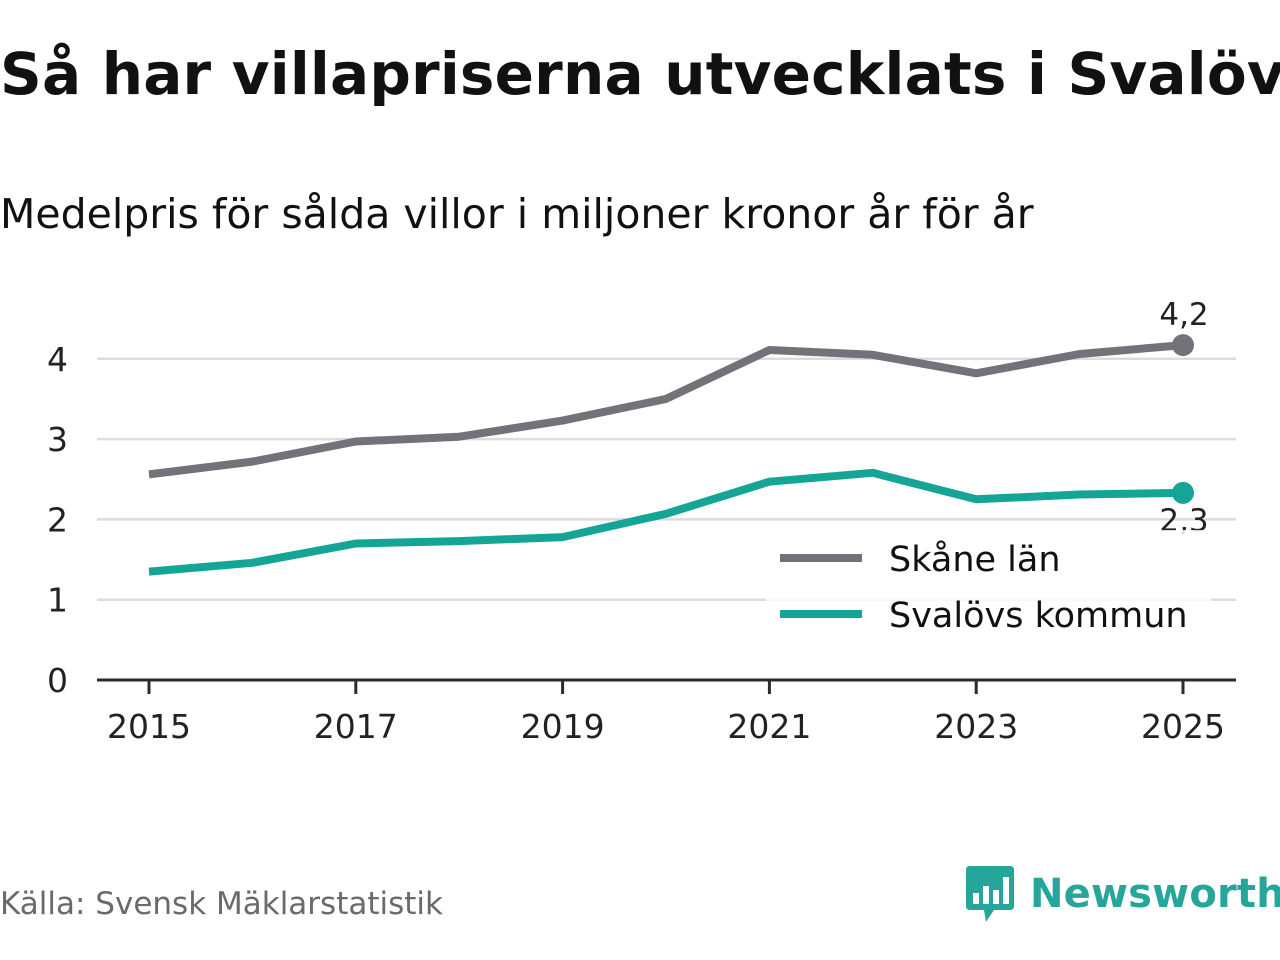  I want to click on y-tick-label: 4, so click(57, 359).